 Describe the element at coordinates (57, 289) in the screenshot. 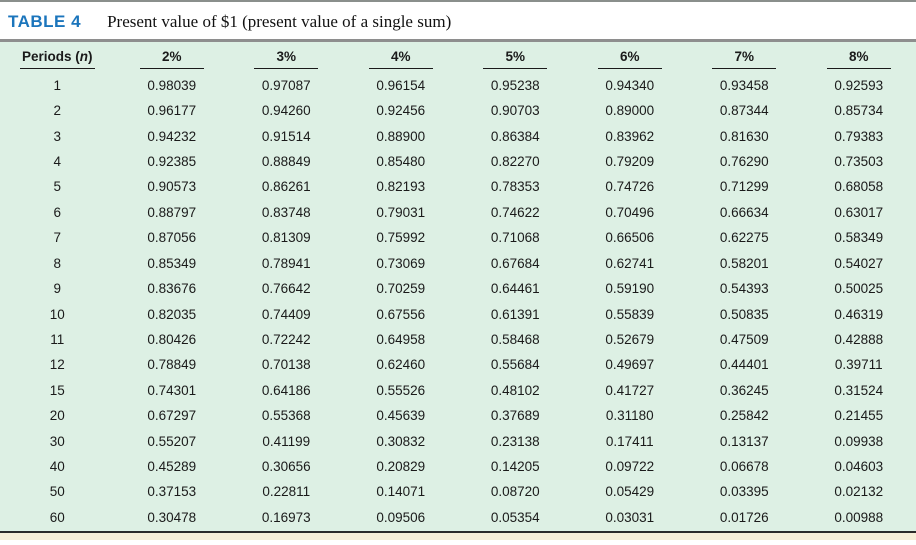

I see `period-cell: 9` at that location.